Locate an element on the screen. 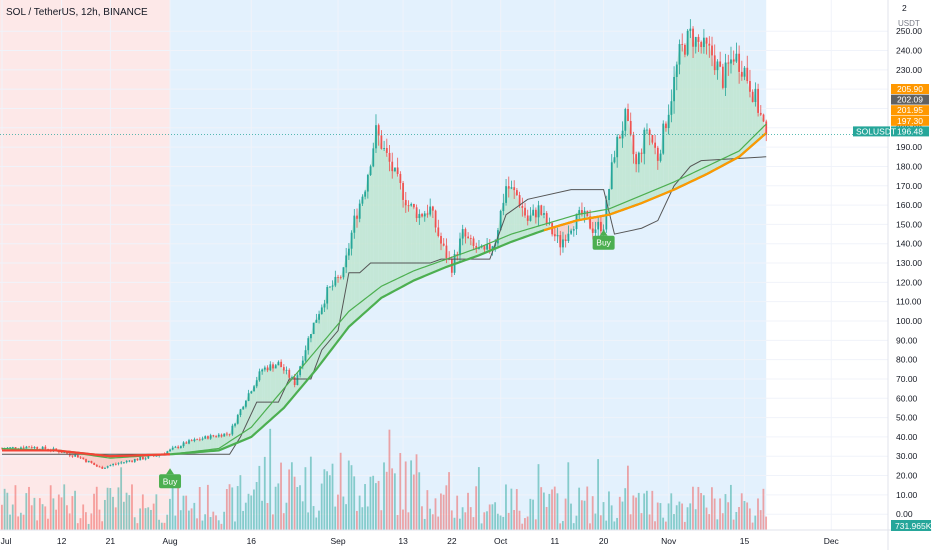 This screenshot has width=932, height=550. y-tick-label: 150.00 is located at coordinates (909, 224).